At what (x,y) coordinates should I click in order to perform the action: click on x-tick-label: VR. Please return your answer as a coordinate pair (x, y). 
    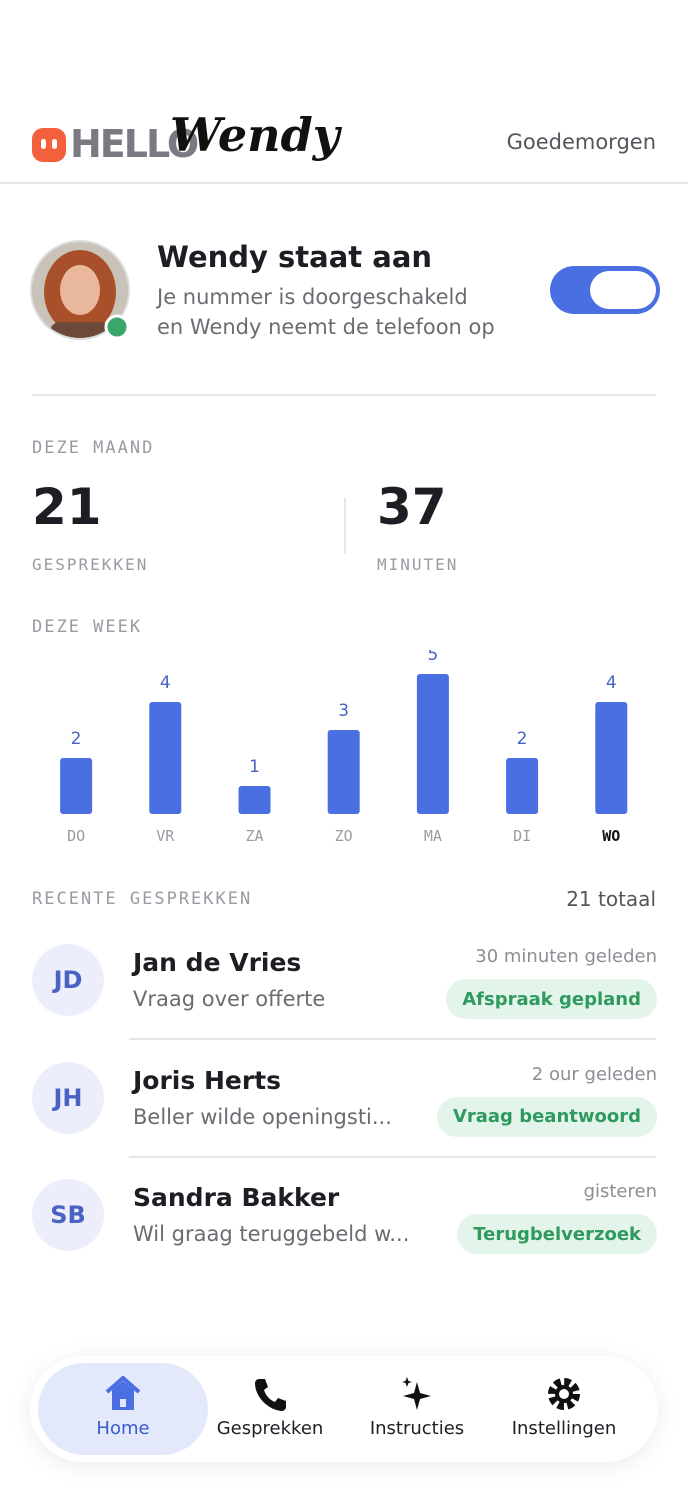
    Looking at the image, I should click on (165, 836).